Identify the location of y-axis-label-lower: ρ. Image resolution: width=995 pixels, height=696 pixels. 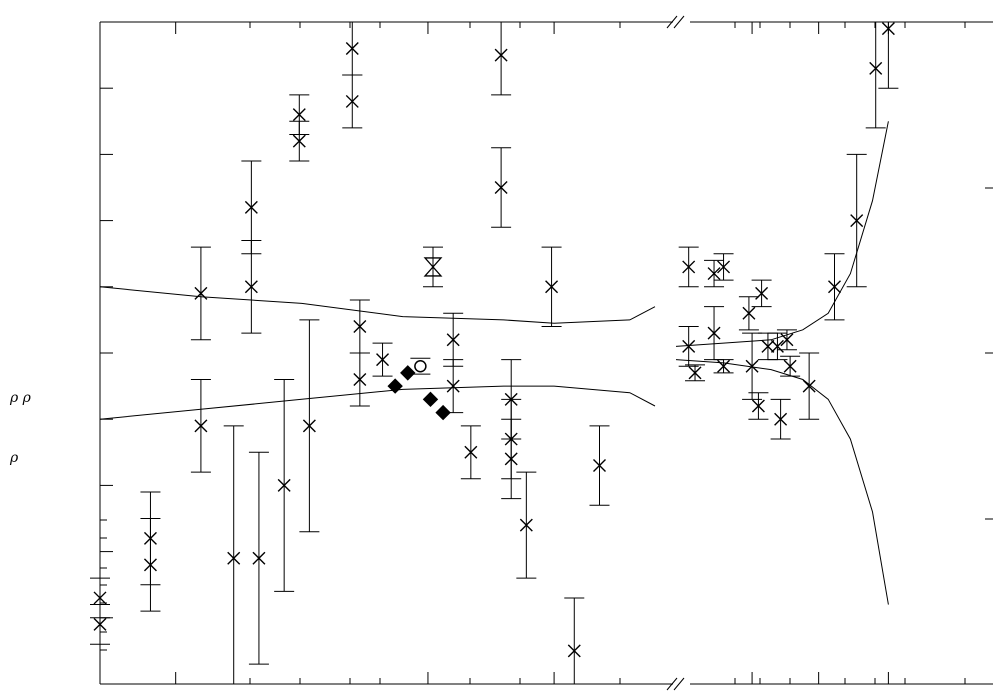
(14, 458).